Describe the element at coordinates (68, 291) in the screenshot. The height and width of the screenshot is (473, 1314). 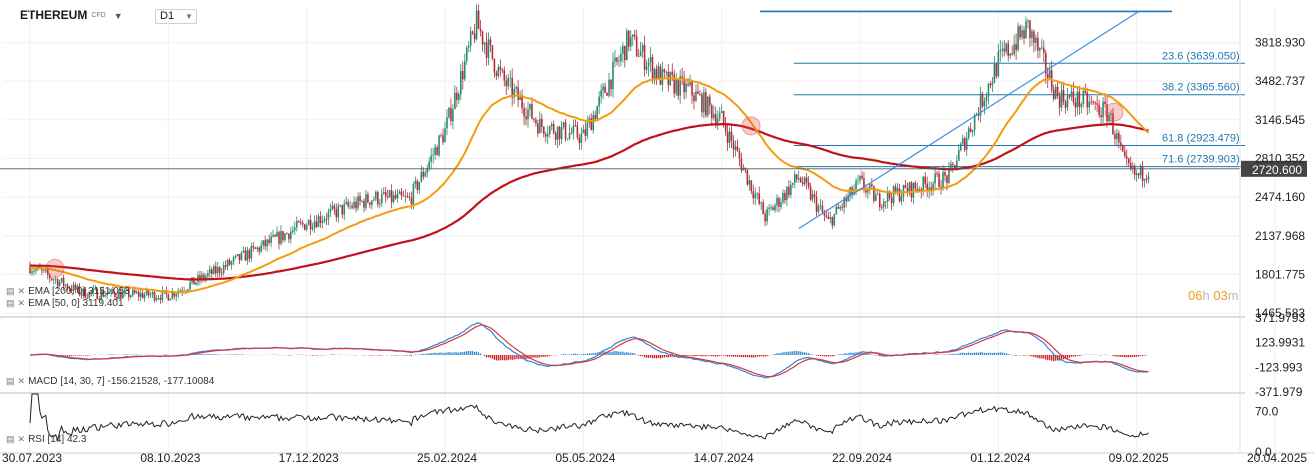
I see `ema200-legend: ▤ ✕ EMA [200, 0] 3151.053` at that location.